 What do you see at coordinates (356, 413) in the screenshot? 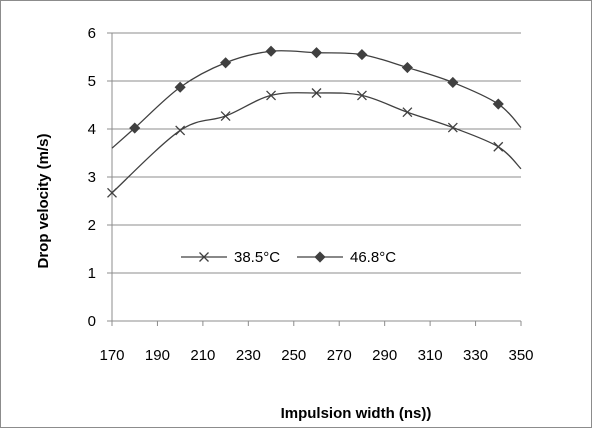
I see `x-axis-title: Impulsion width (ns))` at bounding box center [356, 413].